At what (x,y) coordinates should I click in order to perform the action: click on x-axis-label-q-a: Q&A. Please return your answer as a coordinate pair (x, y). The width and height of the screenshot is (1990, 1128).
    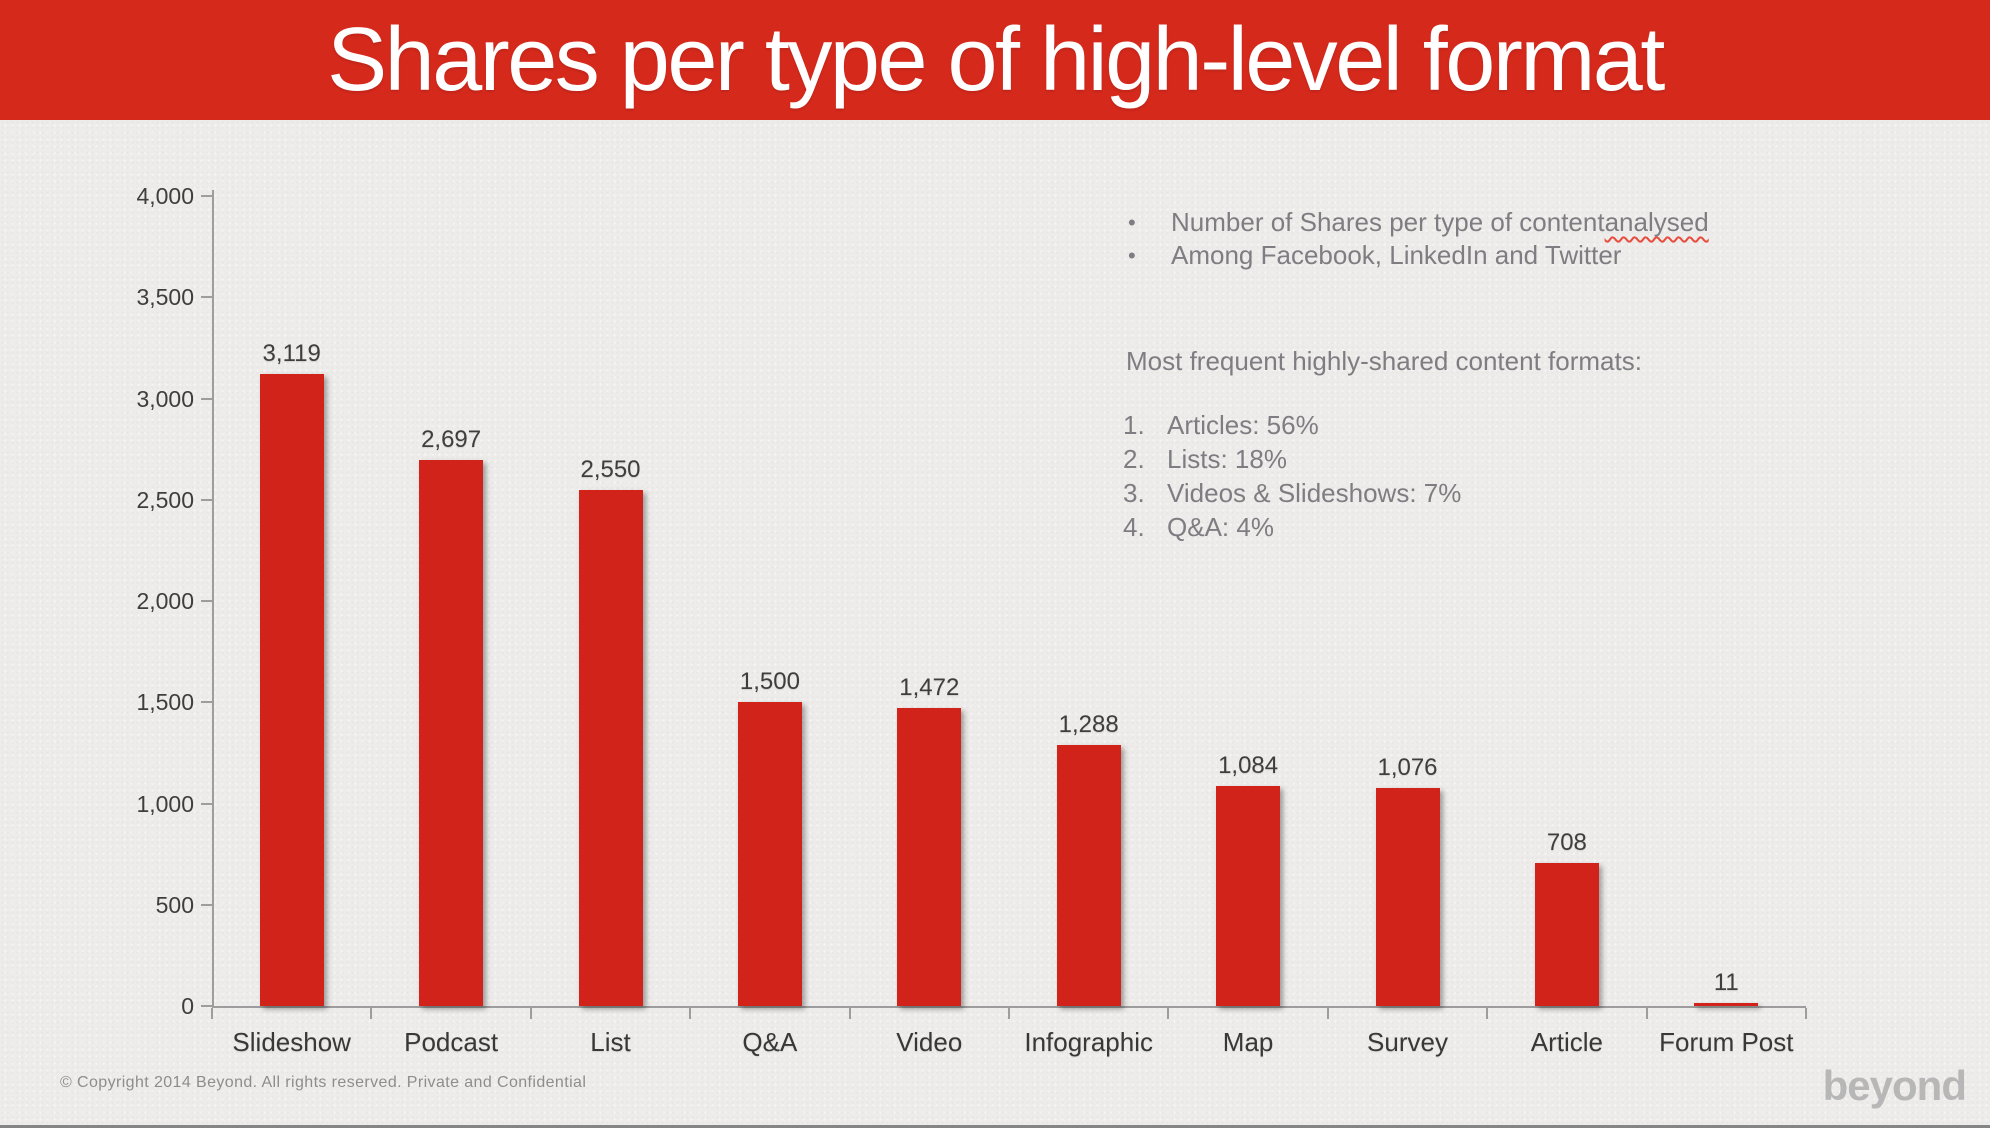
    Looking at the image, I should click on (770, 1042).